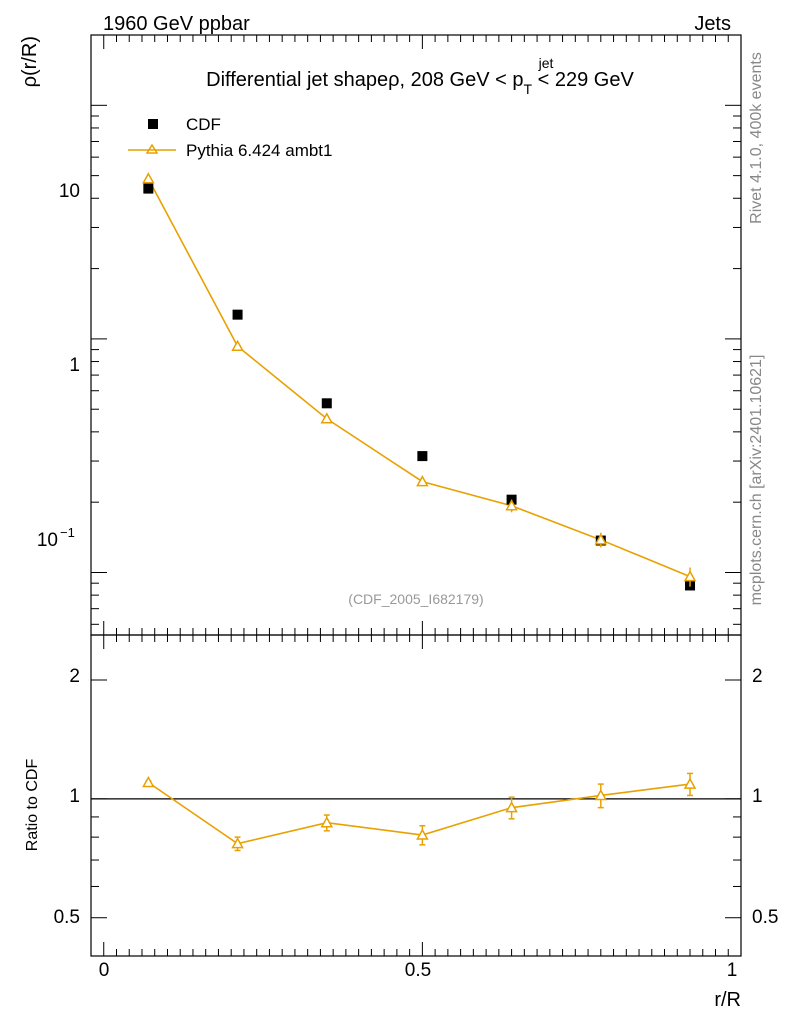  What do you see at coordinates (153, 124) in the screenshot?
I see `legend-marker-cdf` at bounding box center [153, 124].